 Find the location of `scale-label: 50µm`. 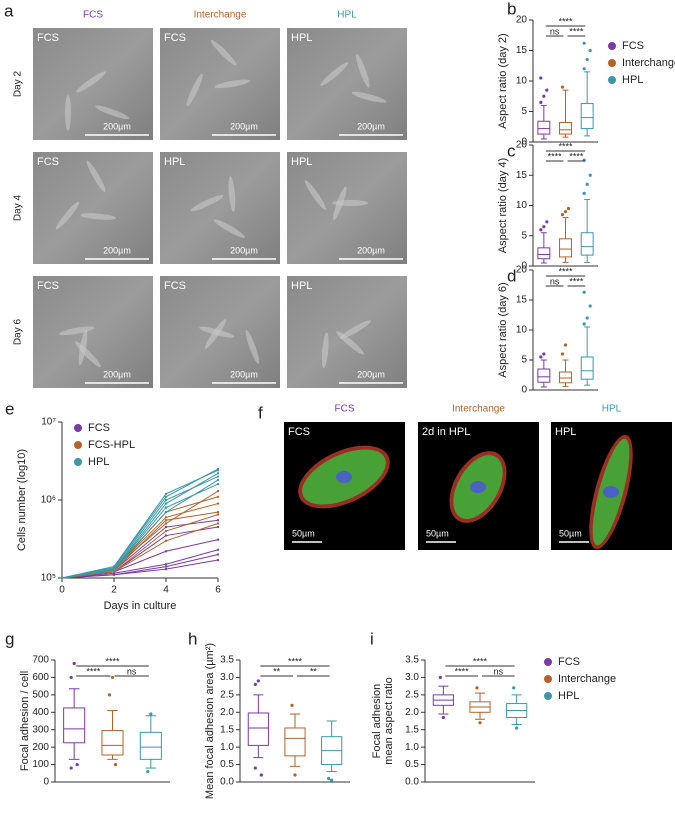

scale-label: 50µm is located at coordinates (303, 533).